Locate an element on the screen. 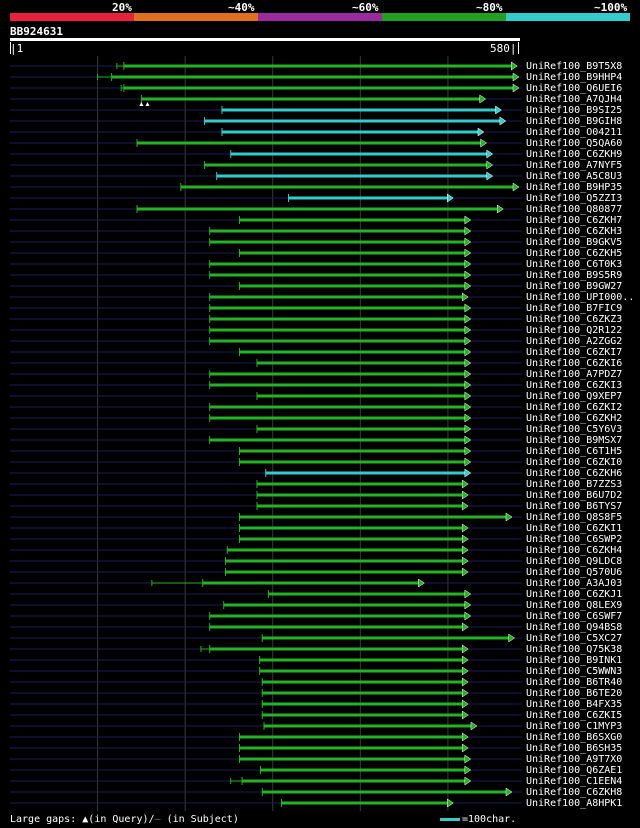 The height and width of the screenshot is (828, 640). hit-label: UniRef100_C6ZKJ1 is located at coordinates (574, 594).